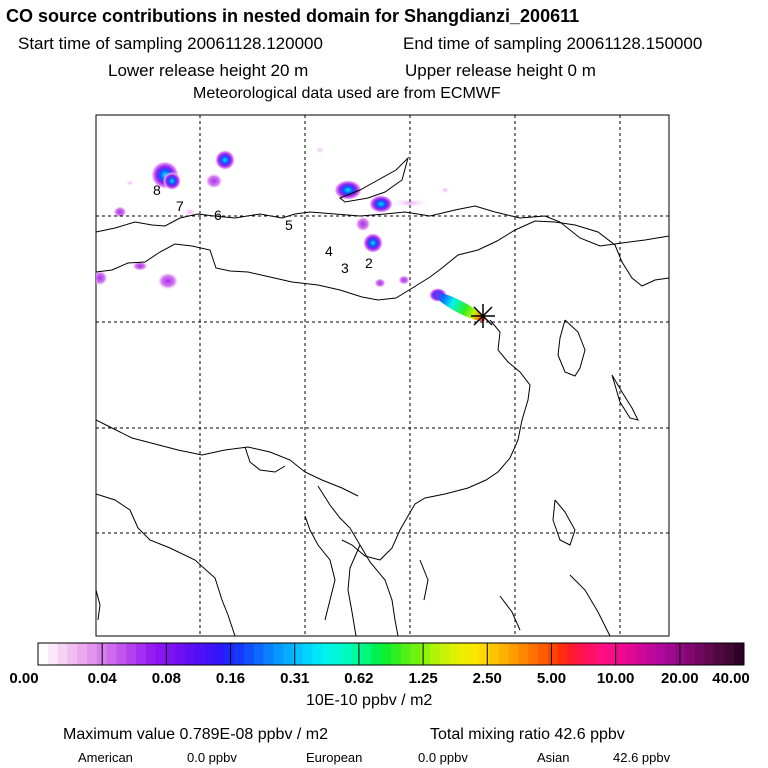  Describe the element at coordinates (218, 215) in the screenshot. I see `age-label-6: 6` at that location.